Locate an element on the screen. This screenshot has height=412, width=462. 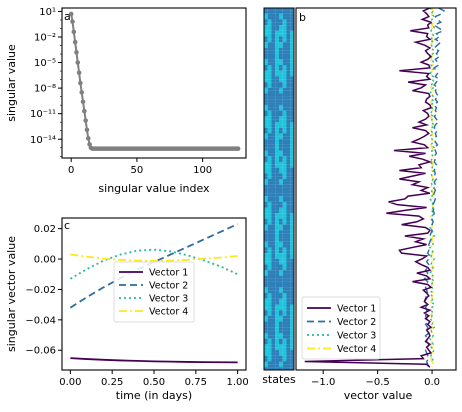
c-series-3-line is located at coordinates (154, 264).